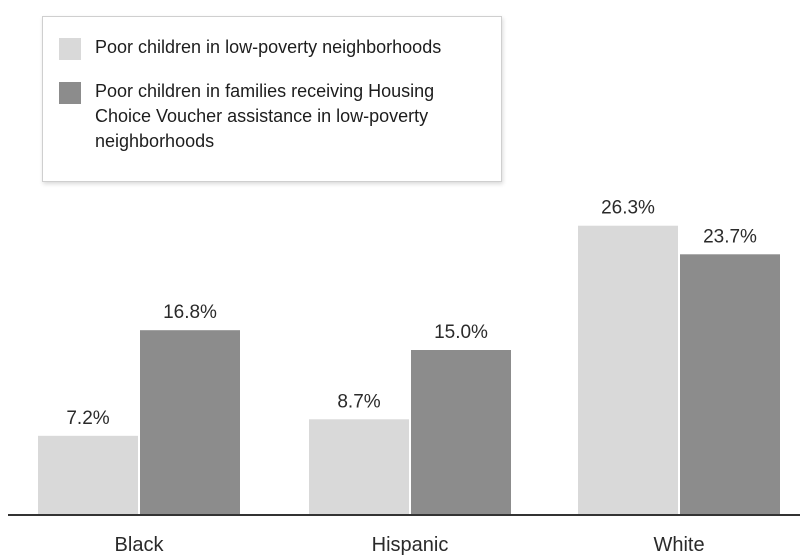 This screenshot has height=557, width=803. What do you see at coordinates (190, 312) in the screenshot?
I see `value-label-black-series-2: 16.8%` at bounding box center [190, 312].